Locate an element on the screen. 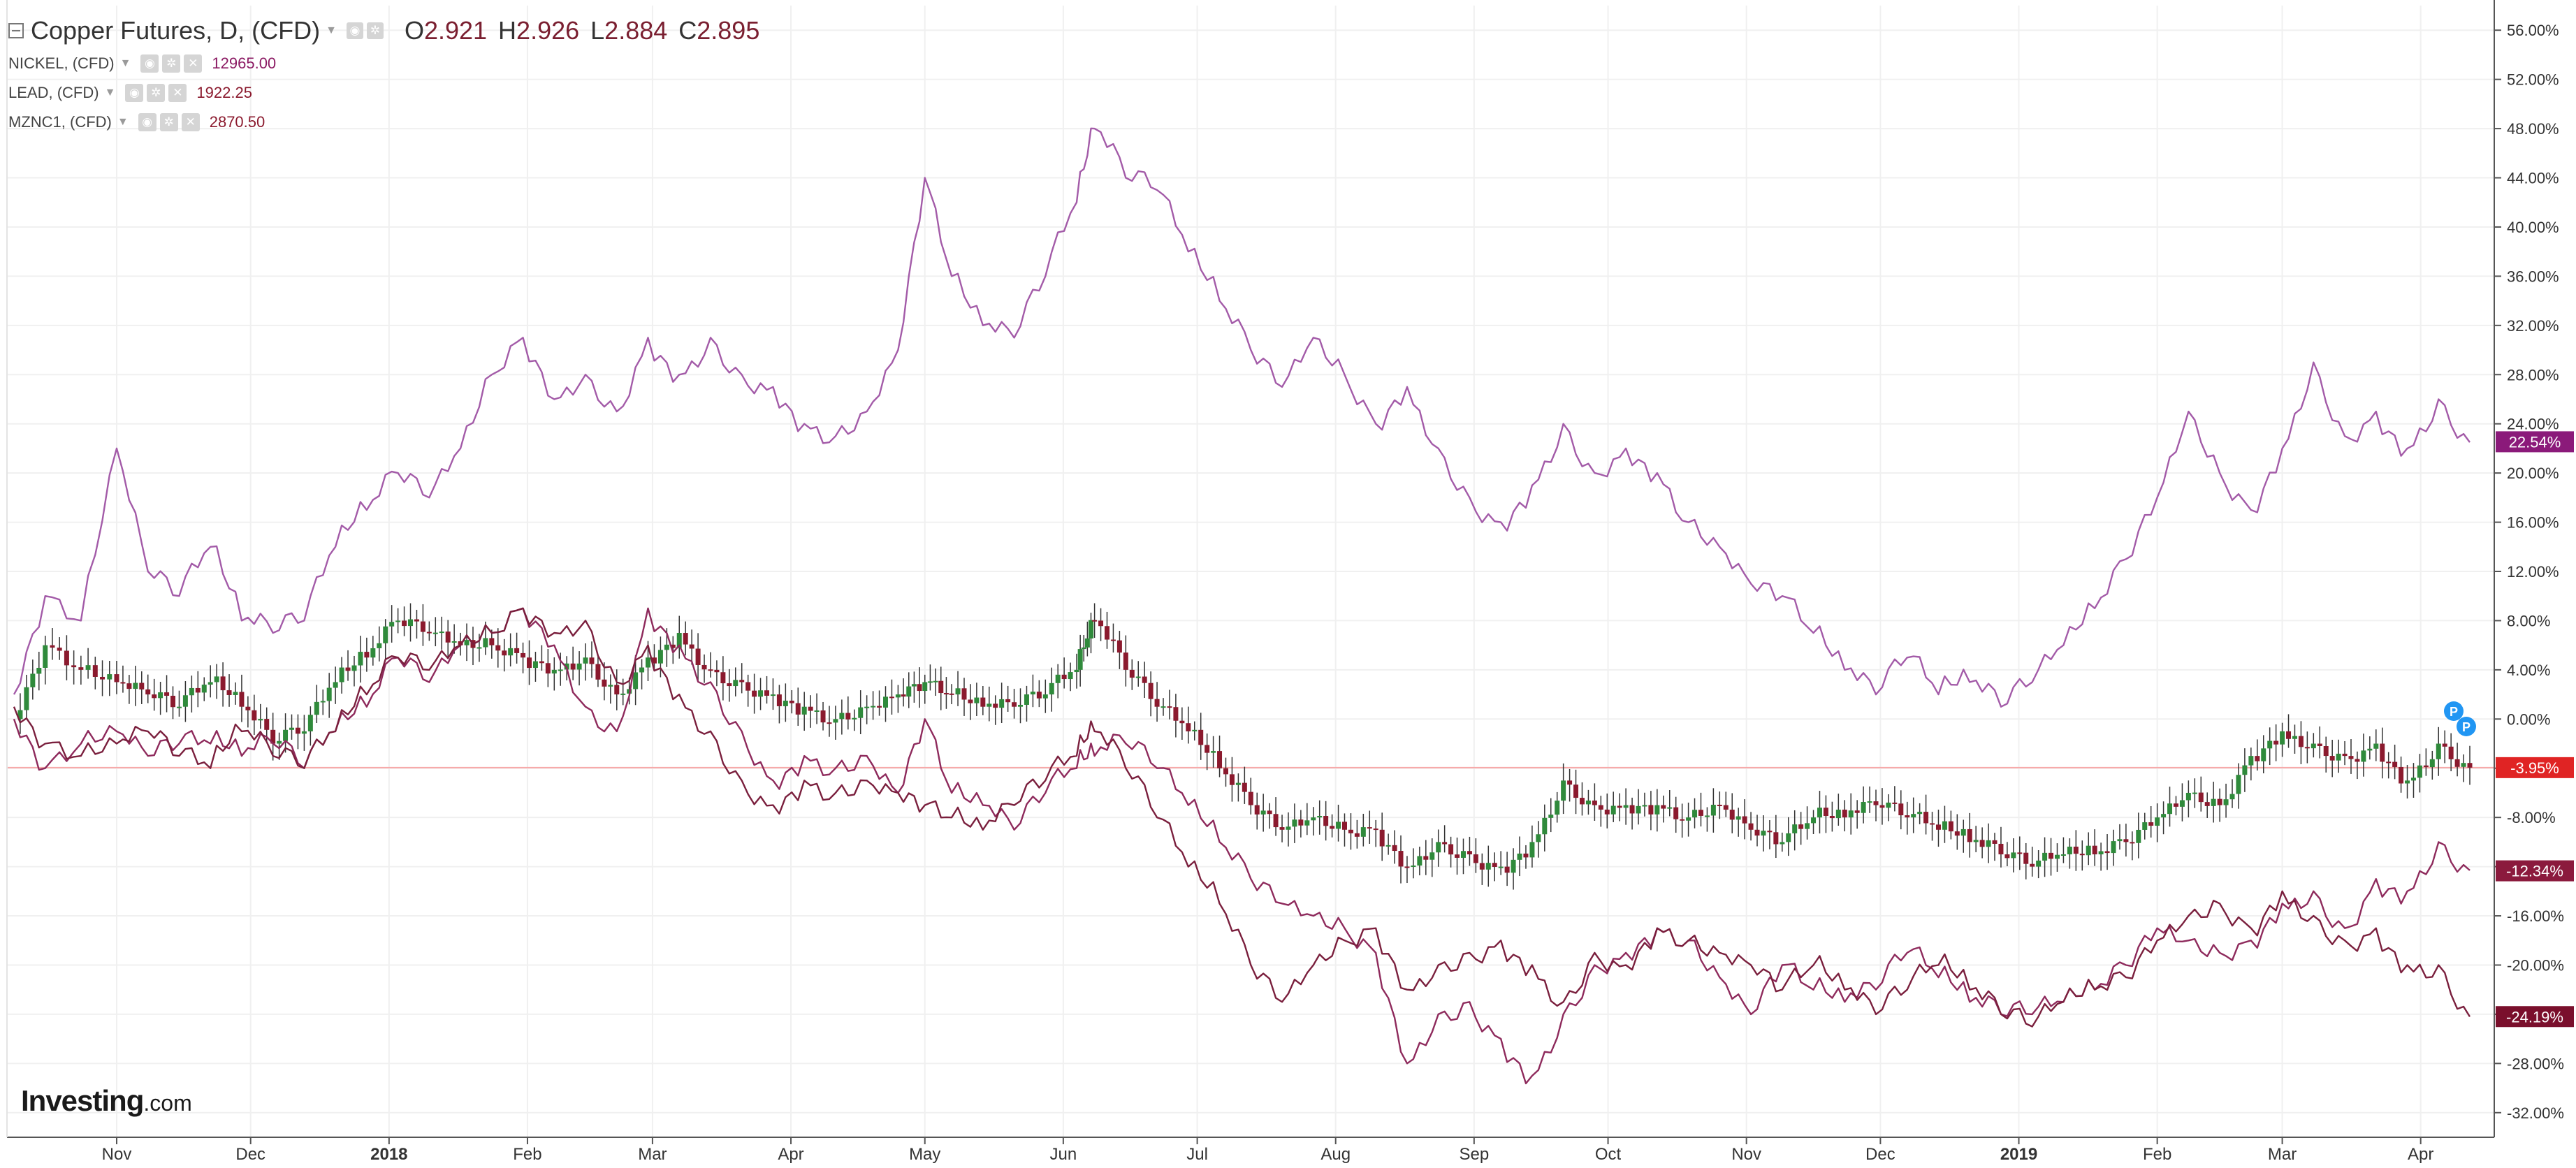 Image resolution: width=2576 pixels, height=1168 pixels. overlay-name-lead: LEAD, (CFD) is located at coordinates (53, 92).